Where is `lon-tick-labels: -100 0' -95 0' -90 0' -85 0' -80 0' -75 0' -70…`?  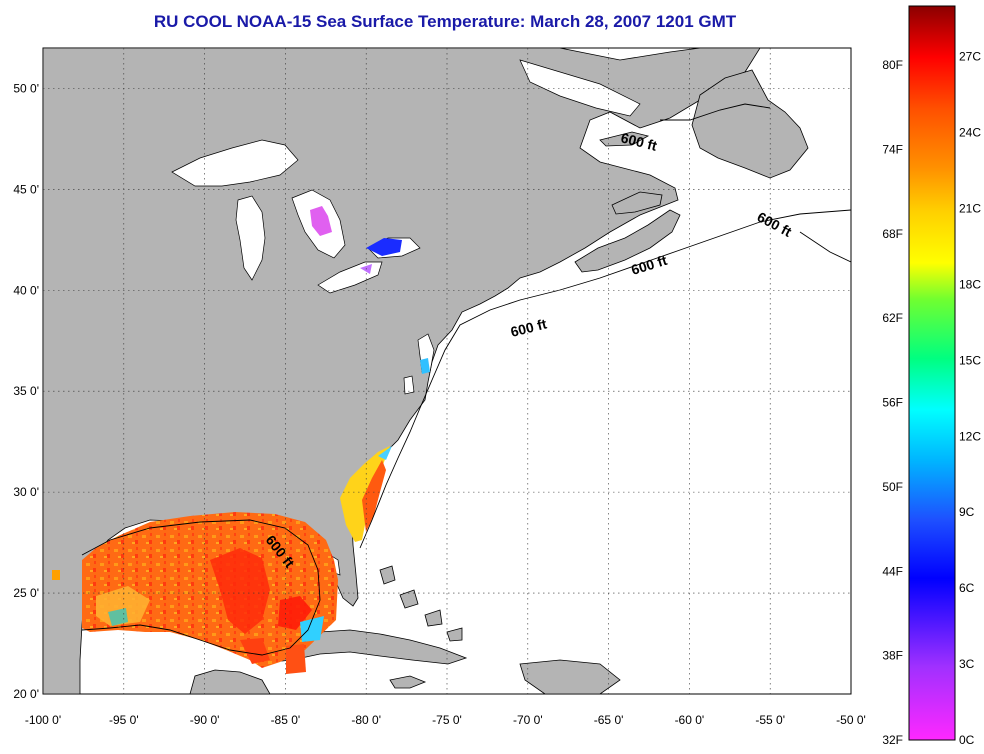
lon-tick-labels: -100 0' -95 0' -90 0' -85 0' -80 0' -75 0' -70… is located at coordinates (445, 720).